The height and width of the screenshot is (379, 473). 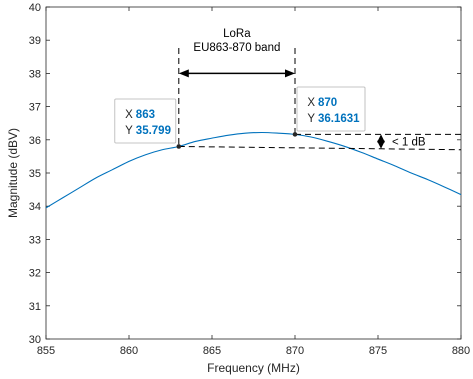 What do you see at coordinates (212, 351) in the screenshot?
I see `x-tick-label-2: 865` at bounding box center [212, 351].